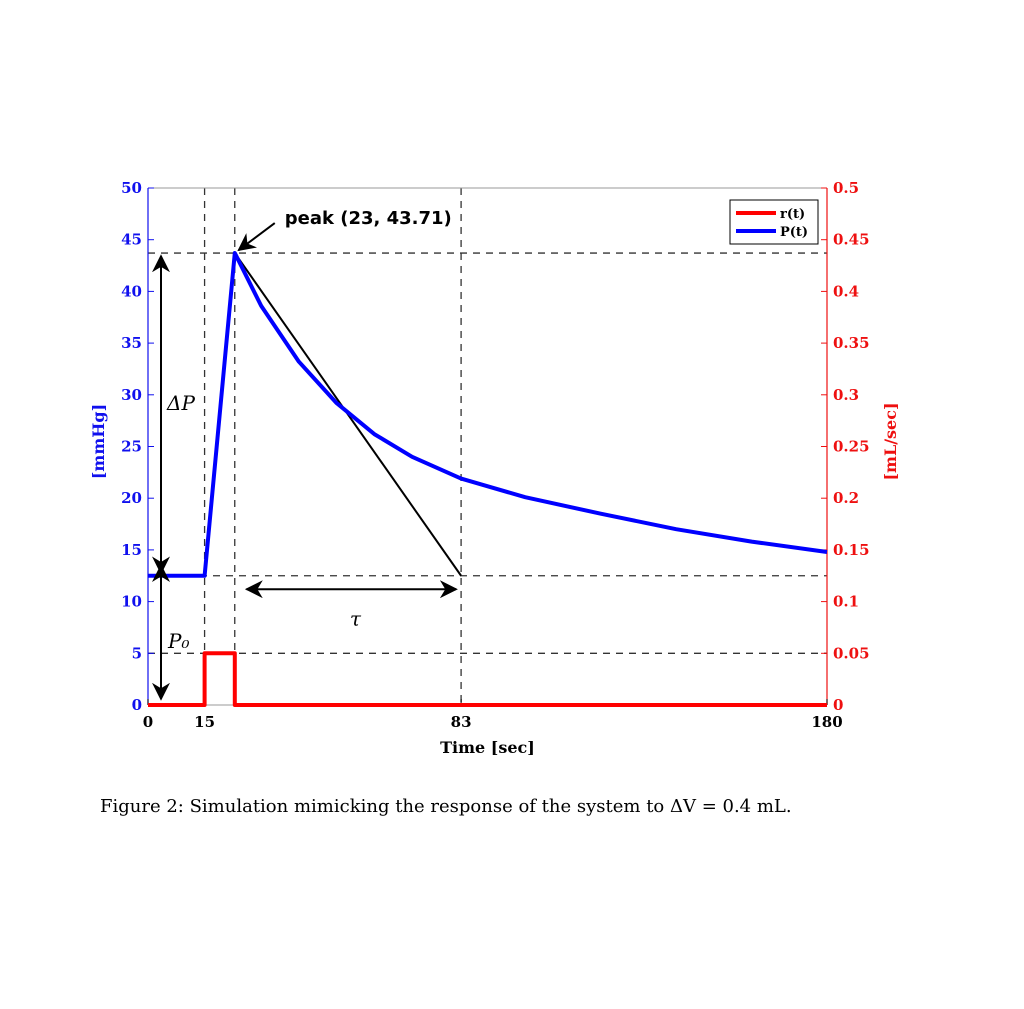  What do you see at coordinates (826, 722) in the screenshot?
I see `x-tick-label: 180` at bounding box center [826, 722].